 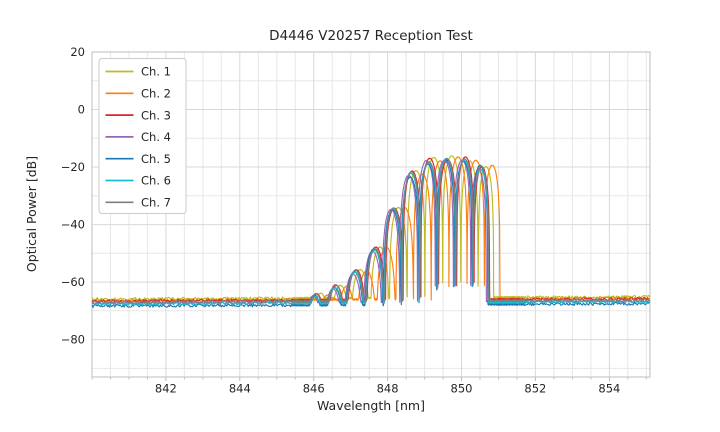 I want to click on x-tick-label: 844, so click(x=240, y=389).